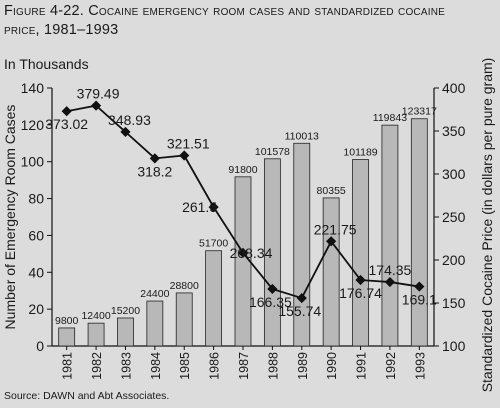 This screenshot has height=408, width=500. I want to click on x-tick-label: 1988, so click(273, 366).